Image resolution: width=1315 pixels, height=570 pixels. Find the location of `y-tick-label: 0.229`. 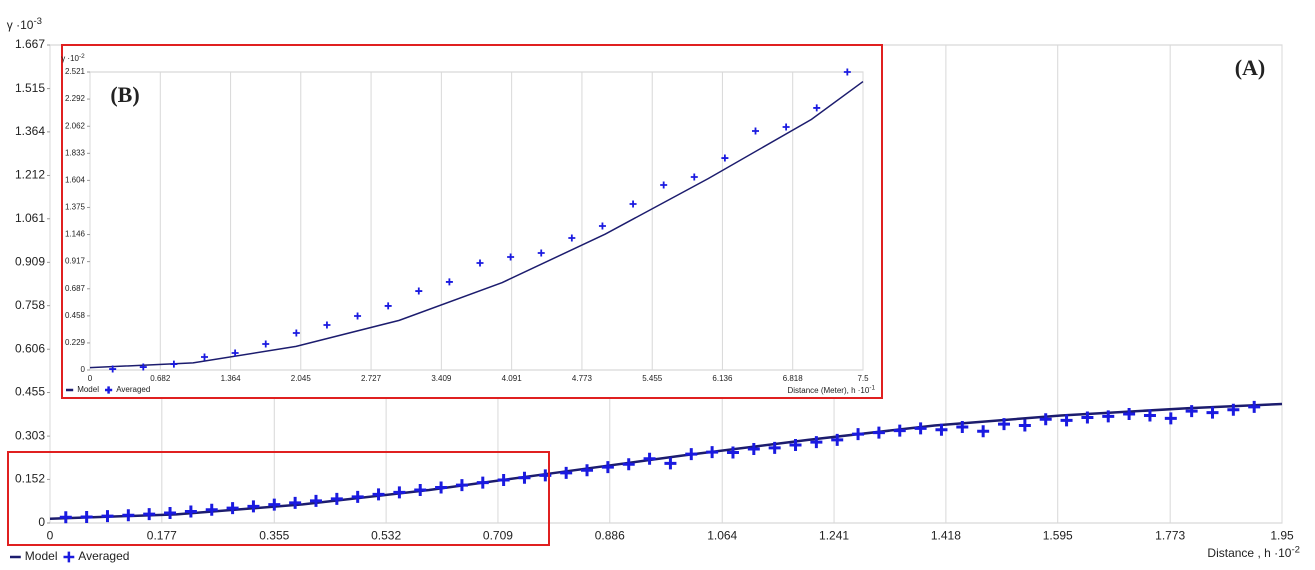

y-tick-label: 0.229 is located at coordinates (75, 342).